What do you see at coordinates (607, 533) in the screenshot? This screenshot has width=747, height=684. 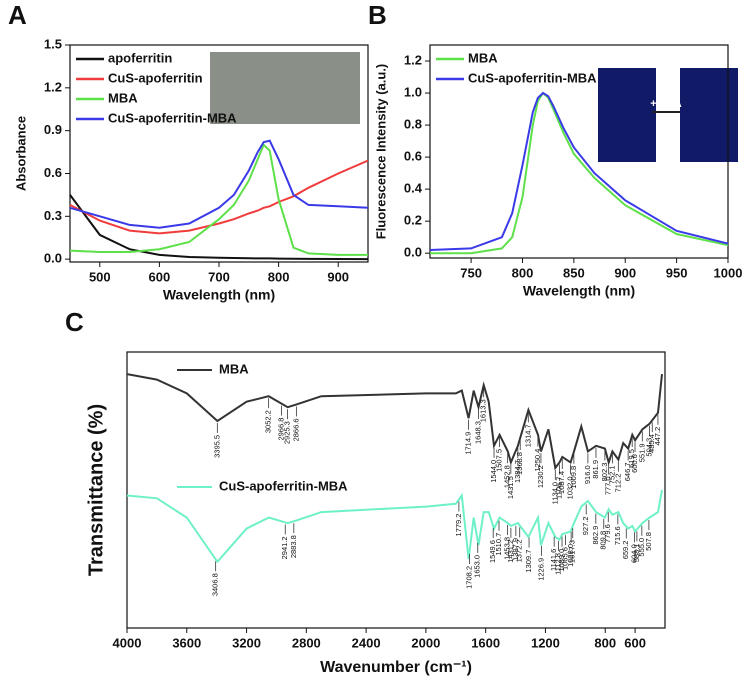 I see `peak-label: 779.6` at bounding box center [607, 533].